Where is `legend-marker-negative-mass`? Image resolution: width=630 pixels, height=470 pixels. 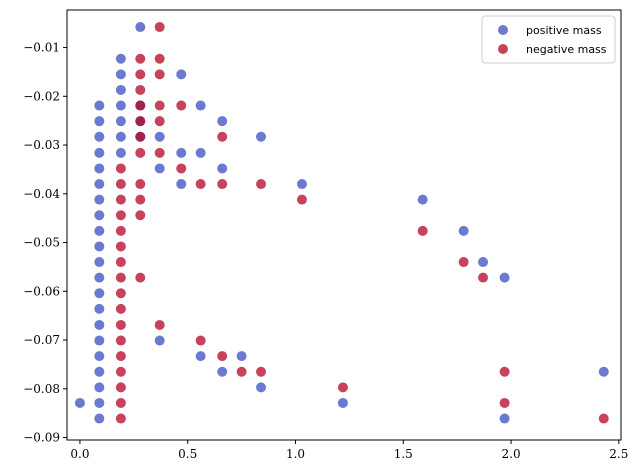 legend-marker-negative-mass is located at coordinates (503, 49).